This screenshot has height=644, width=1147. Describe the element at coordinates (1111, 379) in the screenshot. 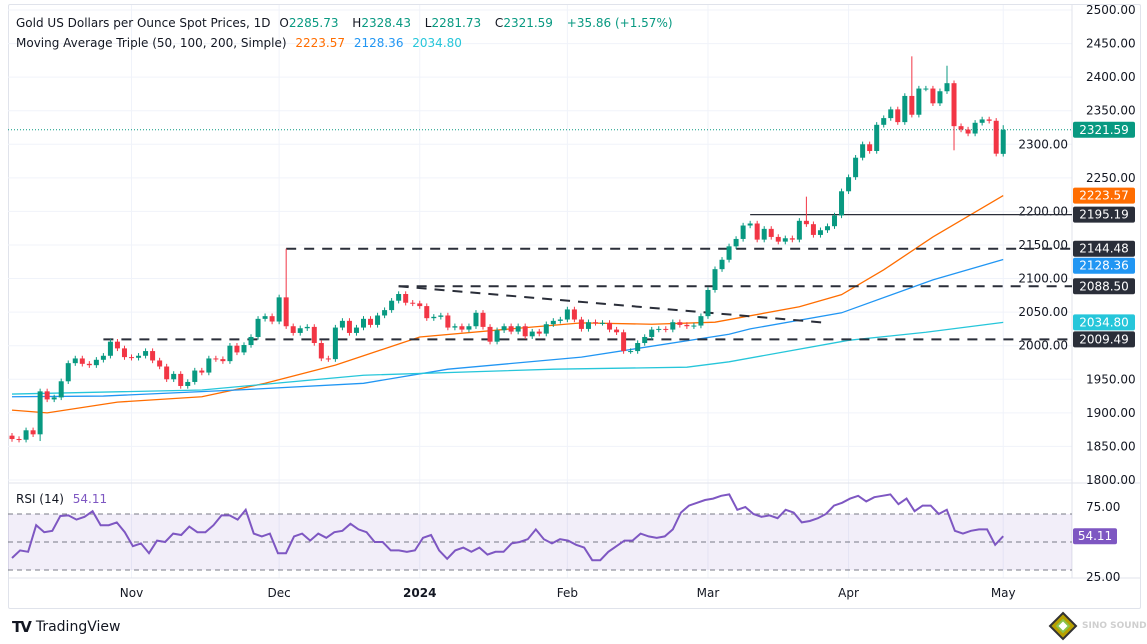

I see `price-axis-label: 1950.00` at that location.